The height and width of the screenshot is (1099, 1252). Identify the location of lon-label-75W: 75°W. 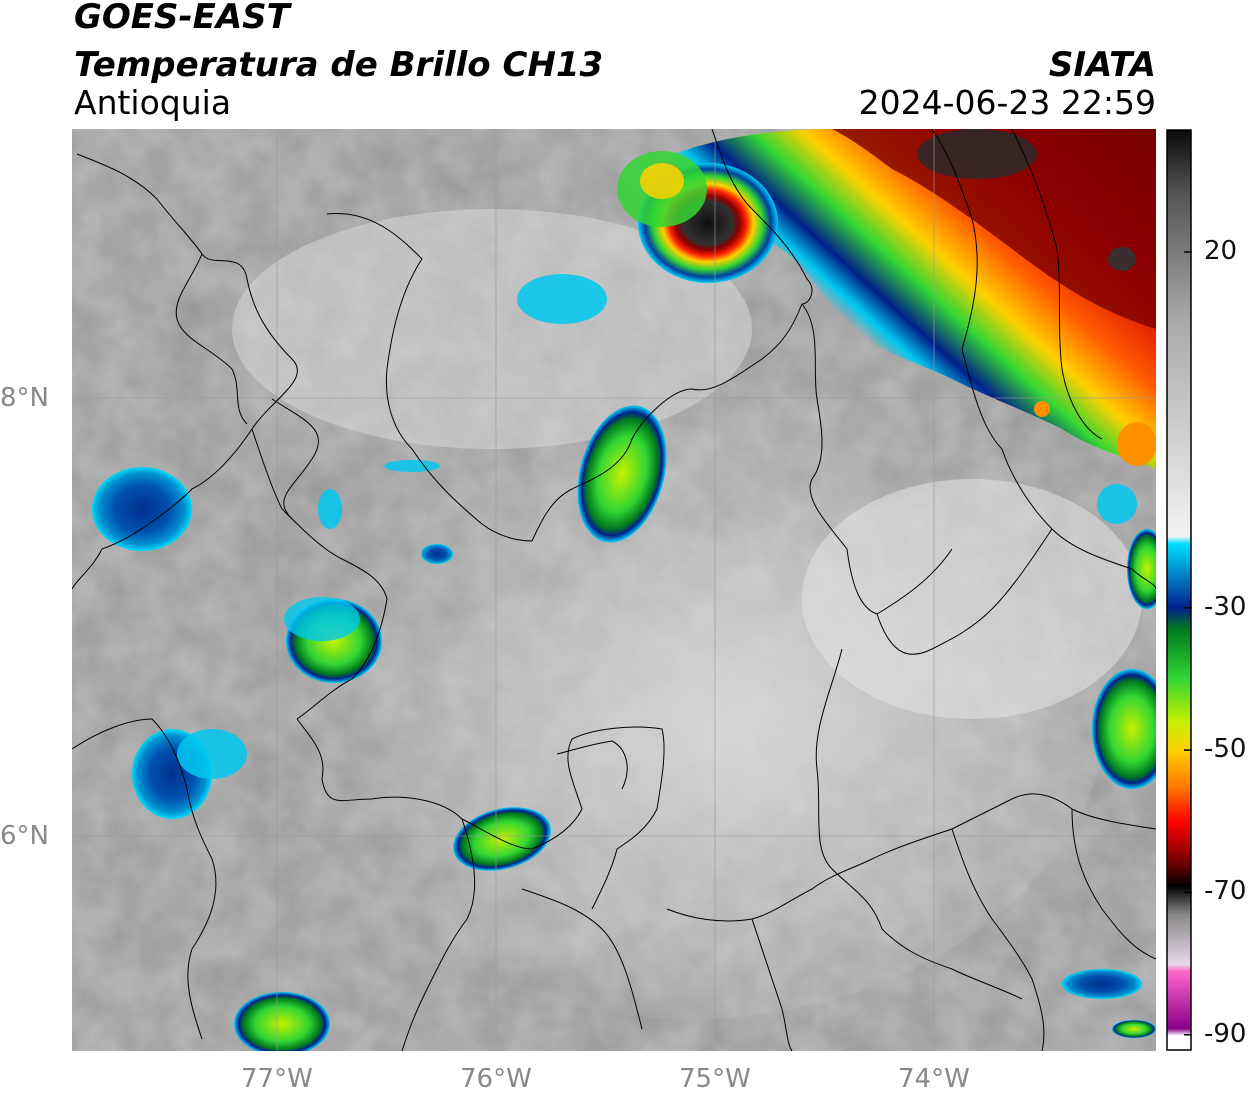
(715, 1079).